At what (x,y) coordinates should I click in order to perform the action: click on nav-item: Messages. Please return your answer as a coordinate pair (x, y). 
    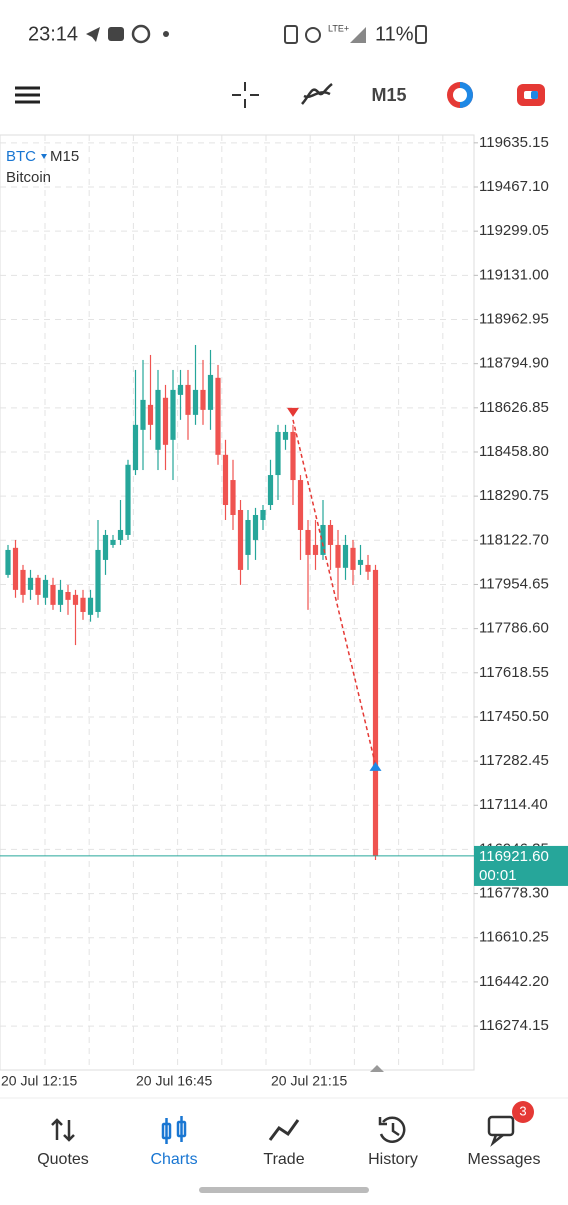
    Looking at the image, I should click on (504, 1159).